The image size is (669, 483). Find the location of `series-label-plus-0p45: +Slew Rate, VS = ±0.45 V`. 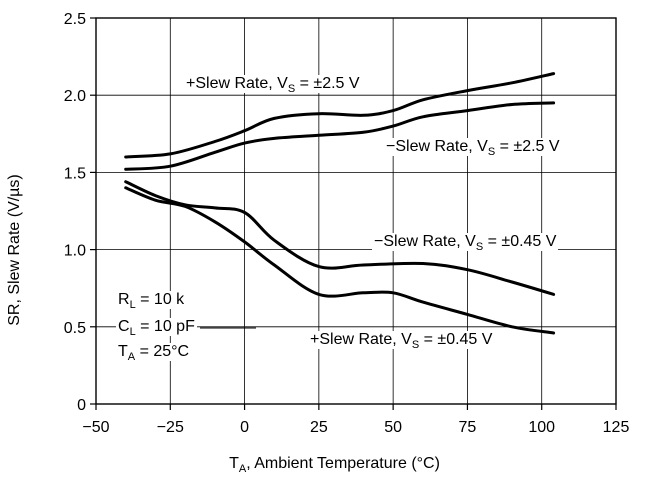

series-label-plus-0p45: +Slew Rate, VS = ±0.45 V is located at coordinates (401, 341).